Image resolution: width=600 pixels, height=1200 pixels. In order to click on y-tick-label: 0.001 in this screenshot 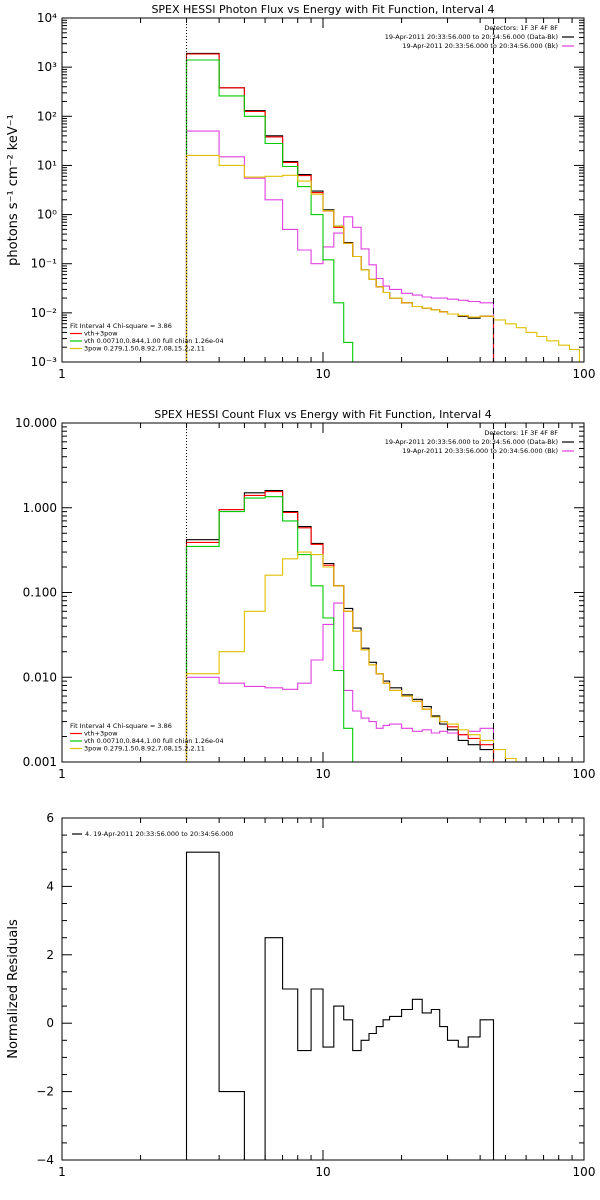, I will do `click(40, 762)`.